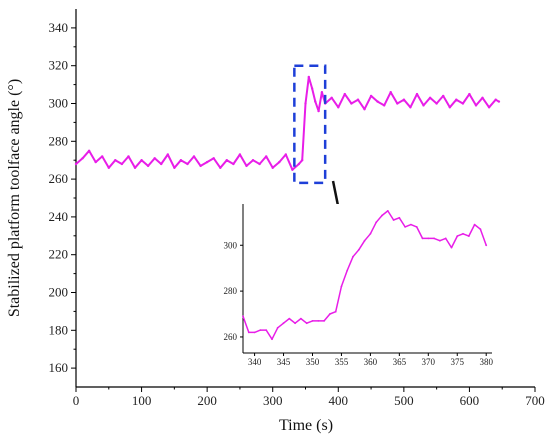 The height and width of the screenshot is (438, 550). I want to click on inset-x-tick-label: 340, so click(255, 362).